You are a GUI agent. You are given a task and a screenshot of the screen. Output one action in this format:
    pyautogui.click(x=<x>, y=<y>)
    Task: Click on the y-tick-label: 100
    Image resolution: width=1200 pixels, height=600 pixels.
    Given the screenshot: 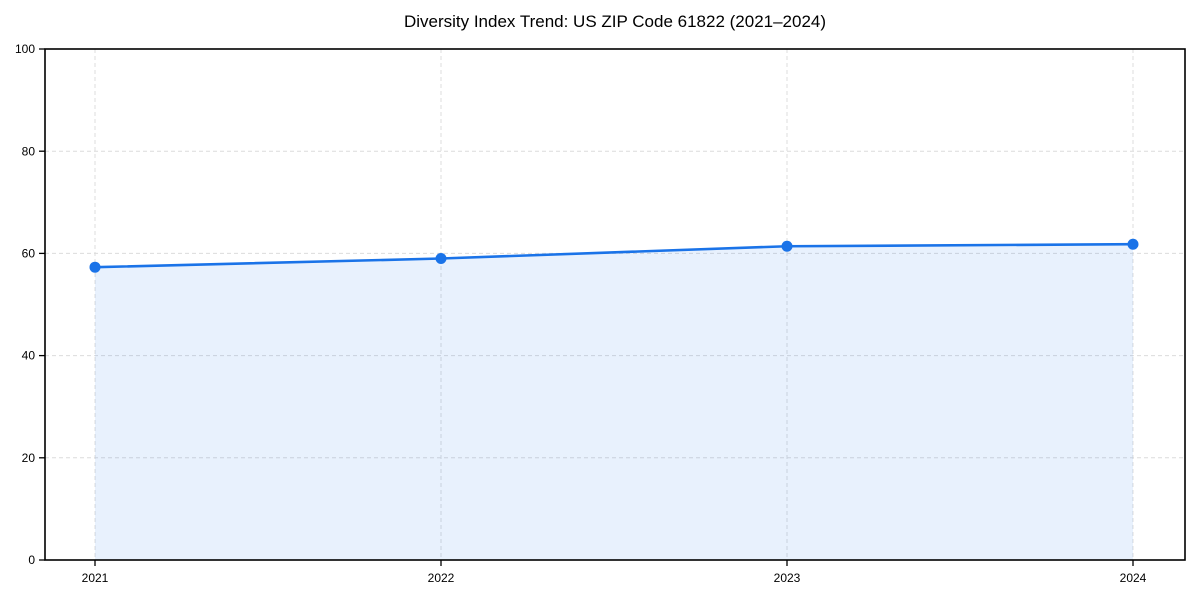 What is the action you would take?
    pyautogui.click(x=25, y=49)
    